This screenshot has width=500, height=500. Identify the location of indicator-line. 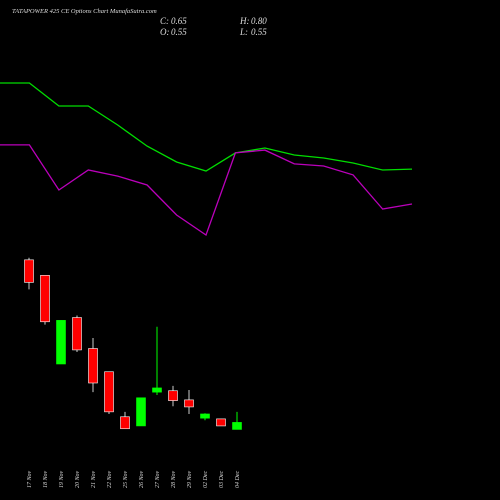
(206, 127).